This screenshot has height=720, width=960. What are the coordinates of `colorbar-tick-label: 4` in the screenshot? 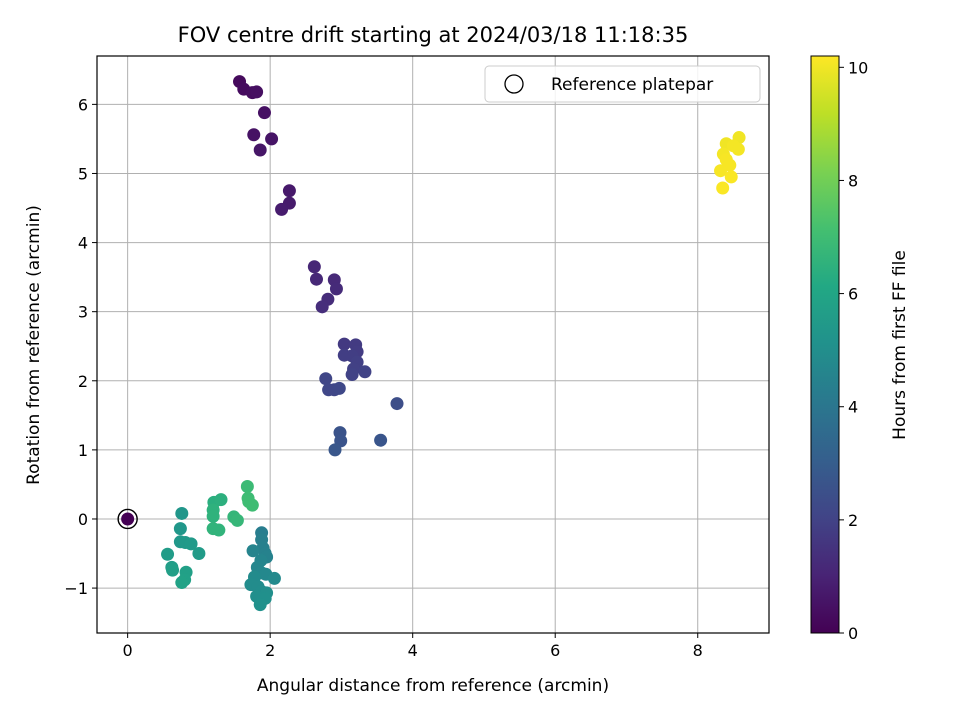 It's located at (853, 407).